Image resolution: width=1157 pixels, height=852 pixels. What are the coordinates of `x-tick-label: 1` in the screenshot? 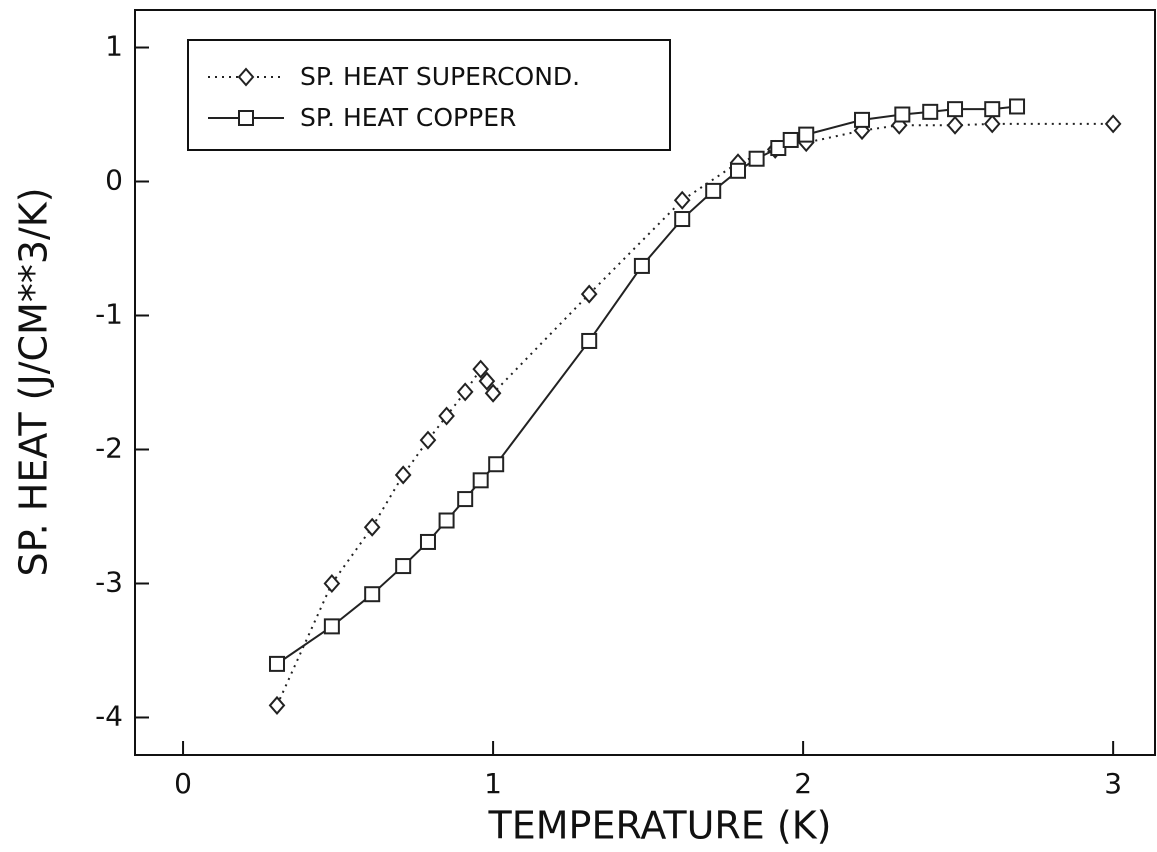 It's located at (493, 783).